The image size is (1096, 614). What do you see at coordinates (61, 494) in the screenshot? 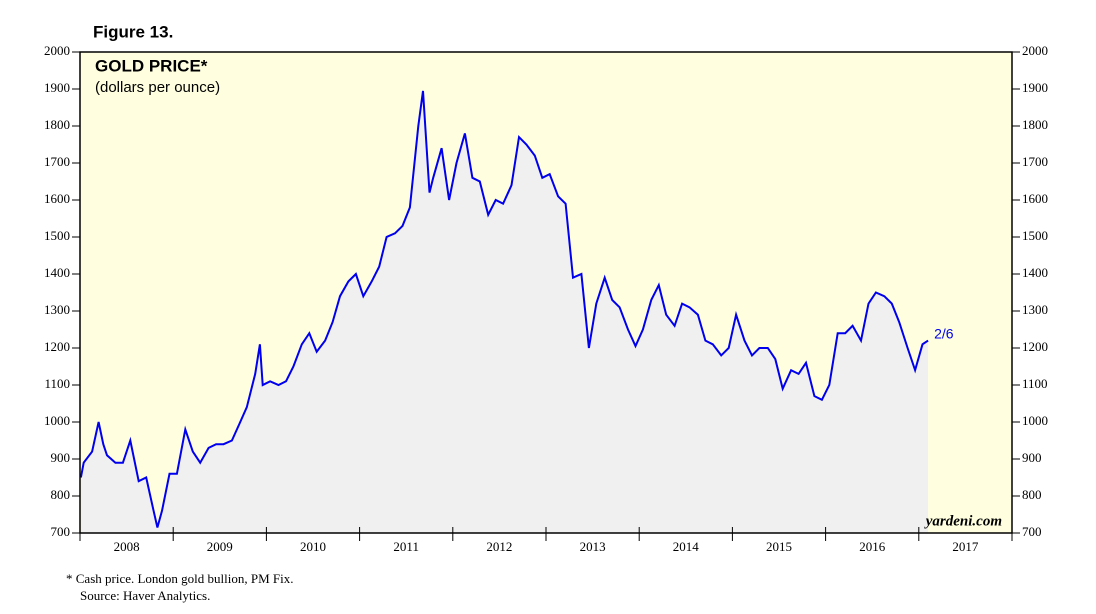
I see `y-tick-label: 800` at bounding box center [61, 494].